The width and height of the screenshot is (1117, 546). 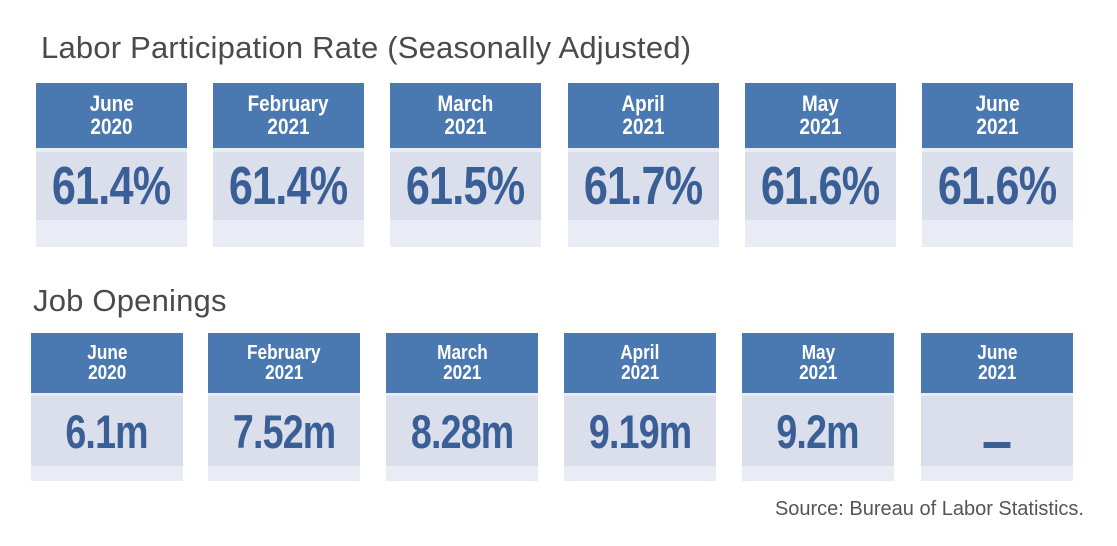 I want to click on lpr-card-mar-2021: March 2021 61.5%, so click(x=465, y=165).